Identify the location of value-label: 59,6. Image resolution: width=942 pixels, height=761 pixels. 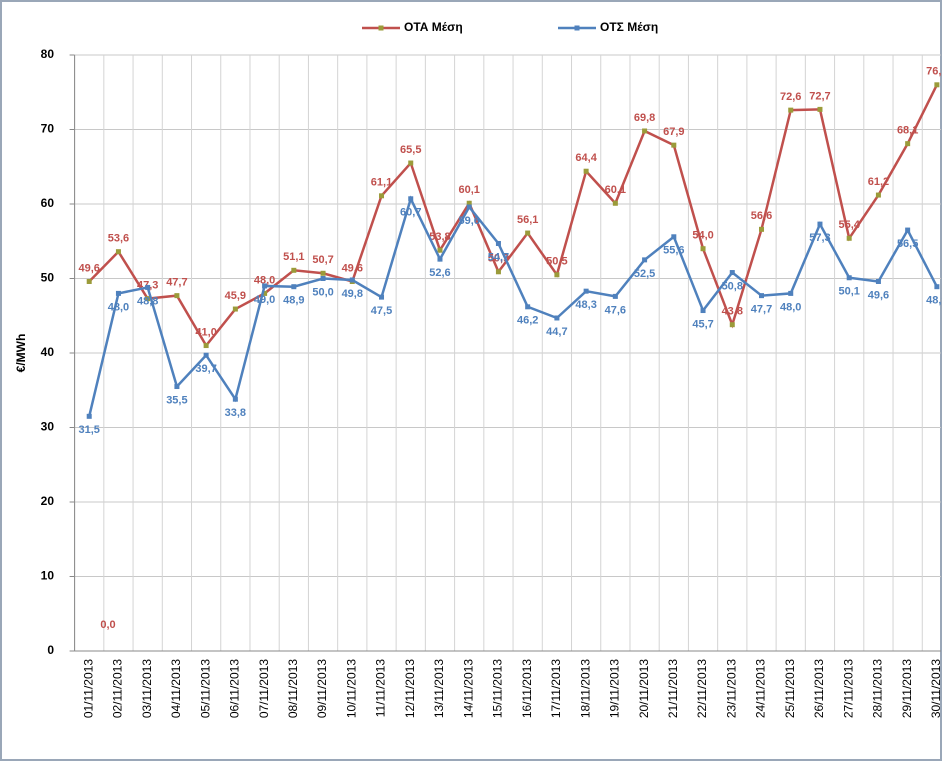
(468, 221).